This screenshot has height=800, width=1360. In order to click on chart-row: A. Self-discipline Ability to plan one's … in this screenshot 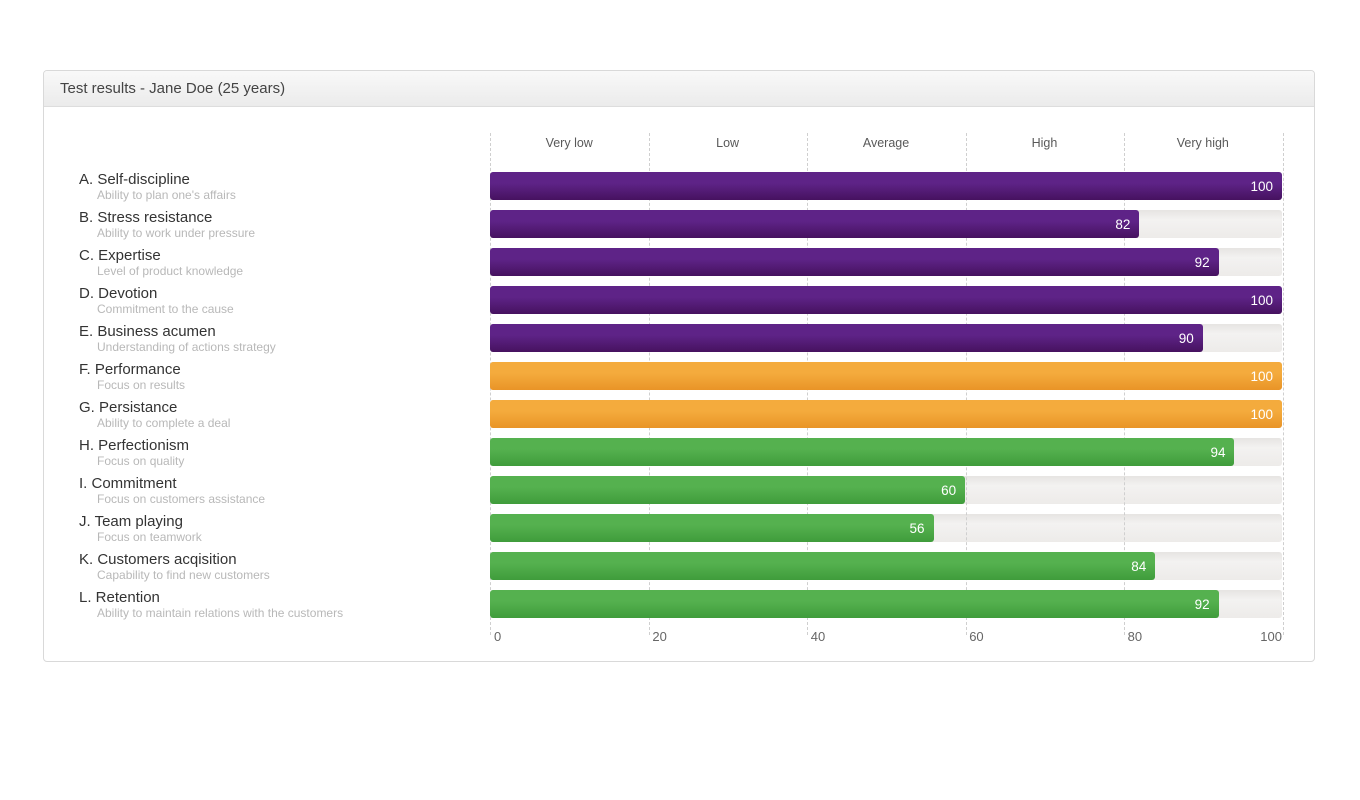, I will do `click(679, 186)`.